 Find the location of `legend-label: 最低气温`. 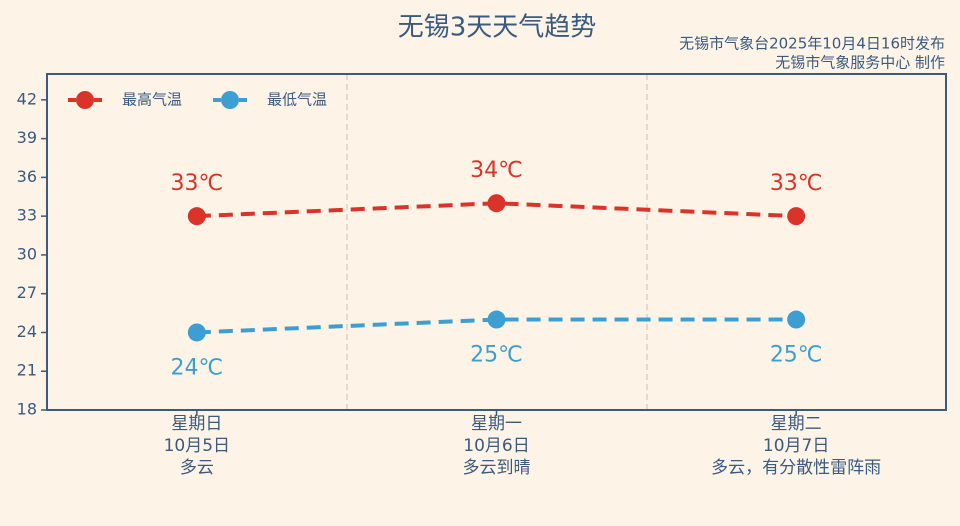

legend-label: 最低气温 is located at coordinates (297, 100).